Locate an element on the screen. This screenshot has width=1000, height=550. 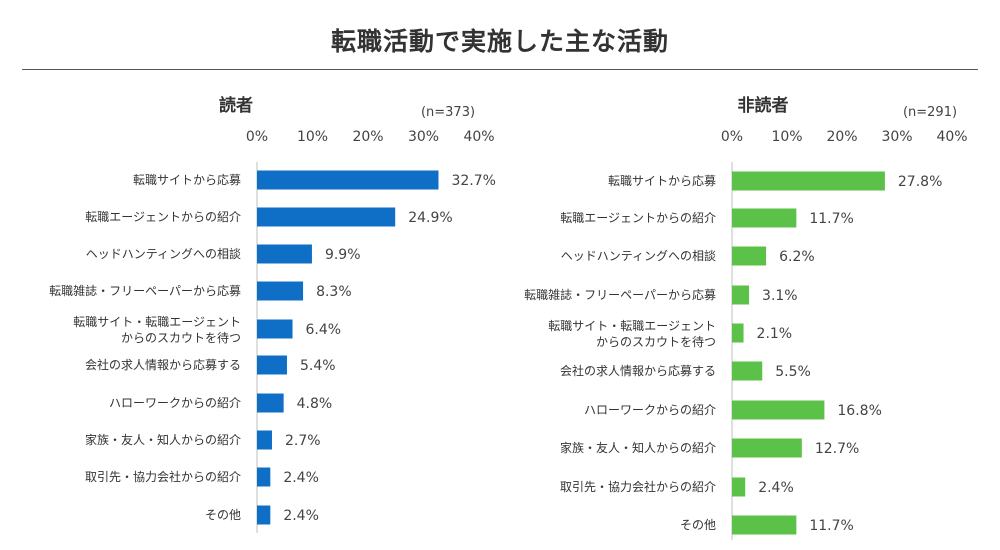
nonreader-value-label: 12.7% is located at coordinates (837, 449).